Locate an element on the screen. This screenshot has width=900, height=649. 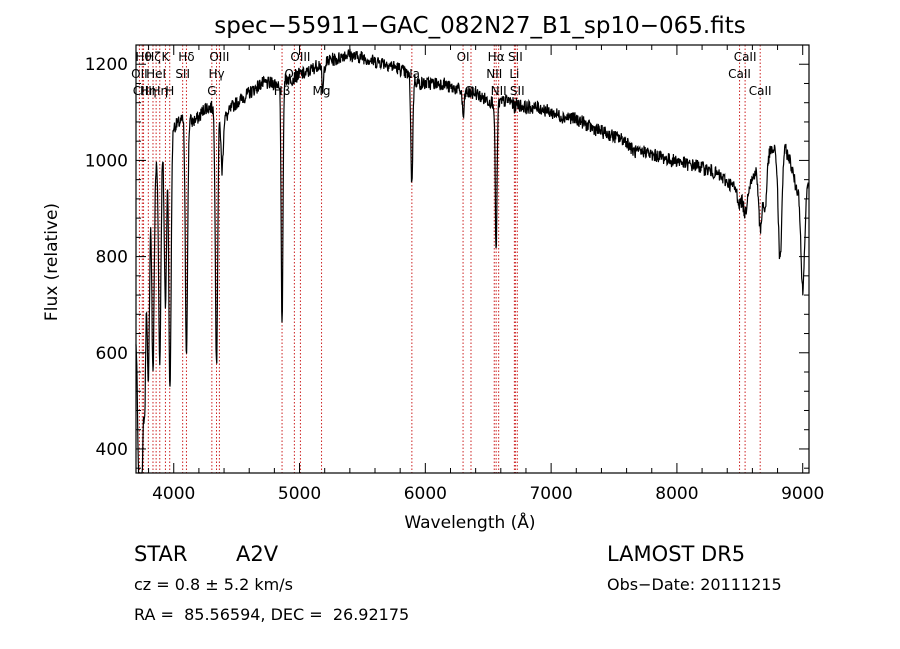
y-tick-label-400: 400 is located at coordinates (112, 450).